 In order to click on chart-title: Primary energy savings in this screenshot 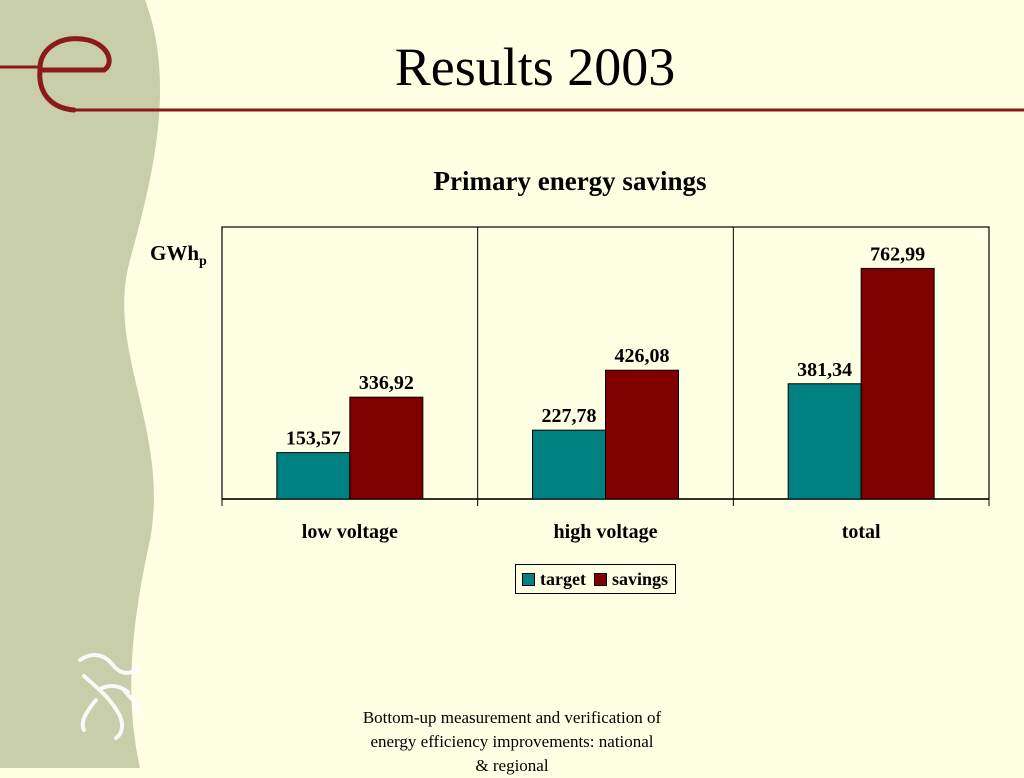, I will do `click(570, 181)`.